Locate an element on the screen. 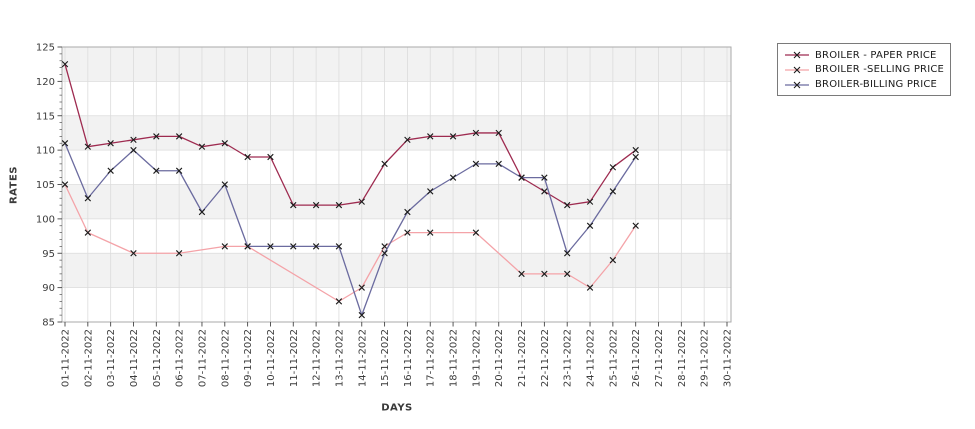 The image size is (975, 429). y-tick-label: 115 is located at coordinates (45, 116).